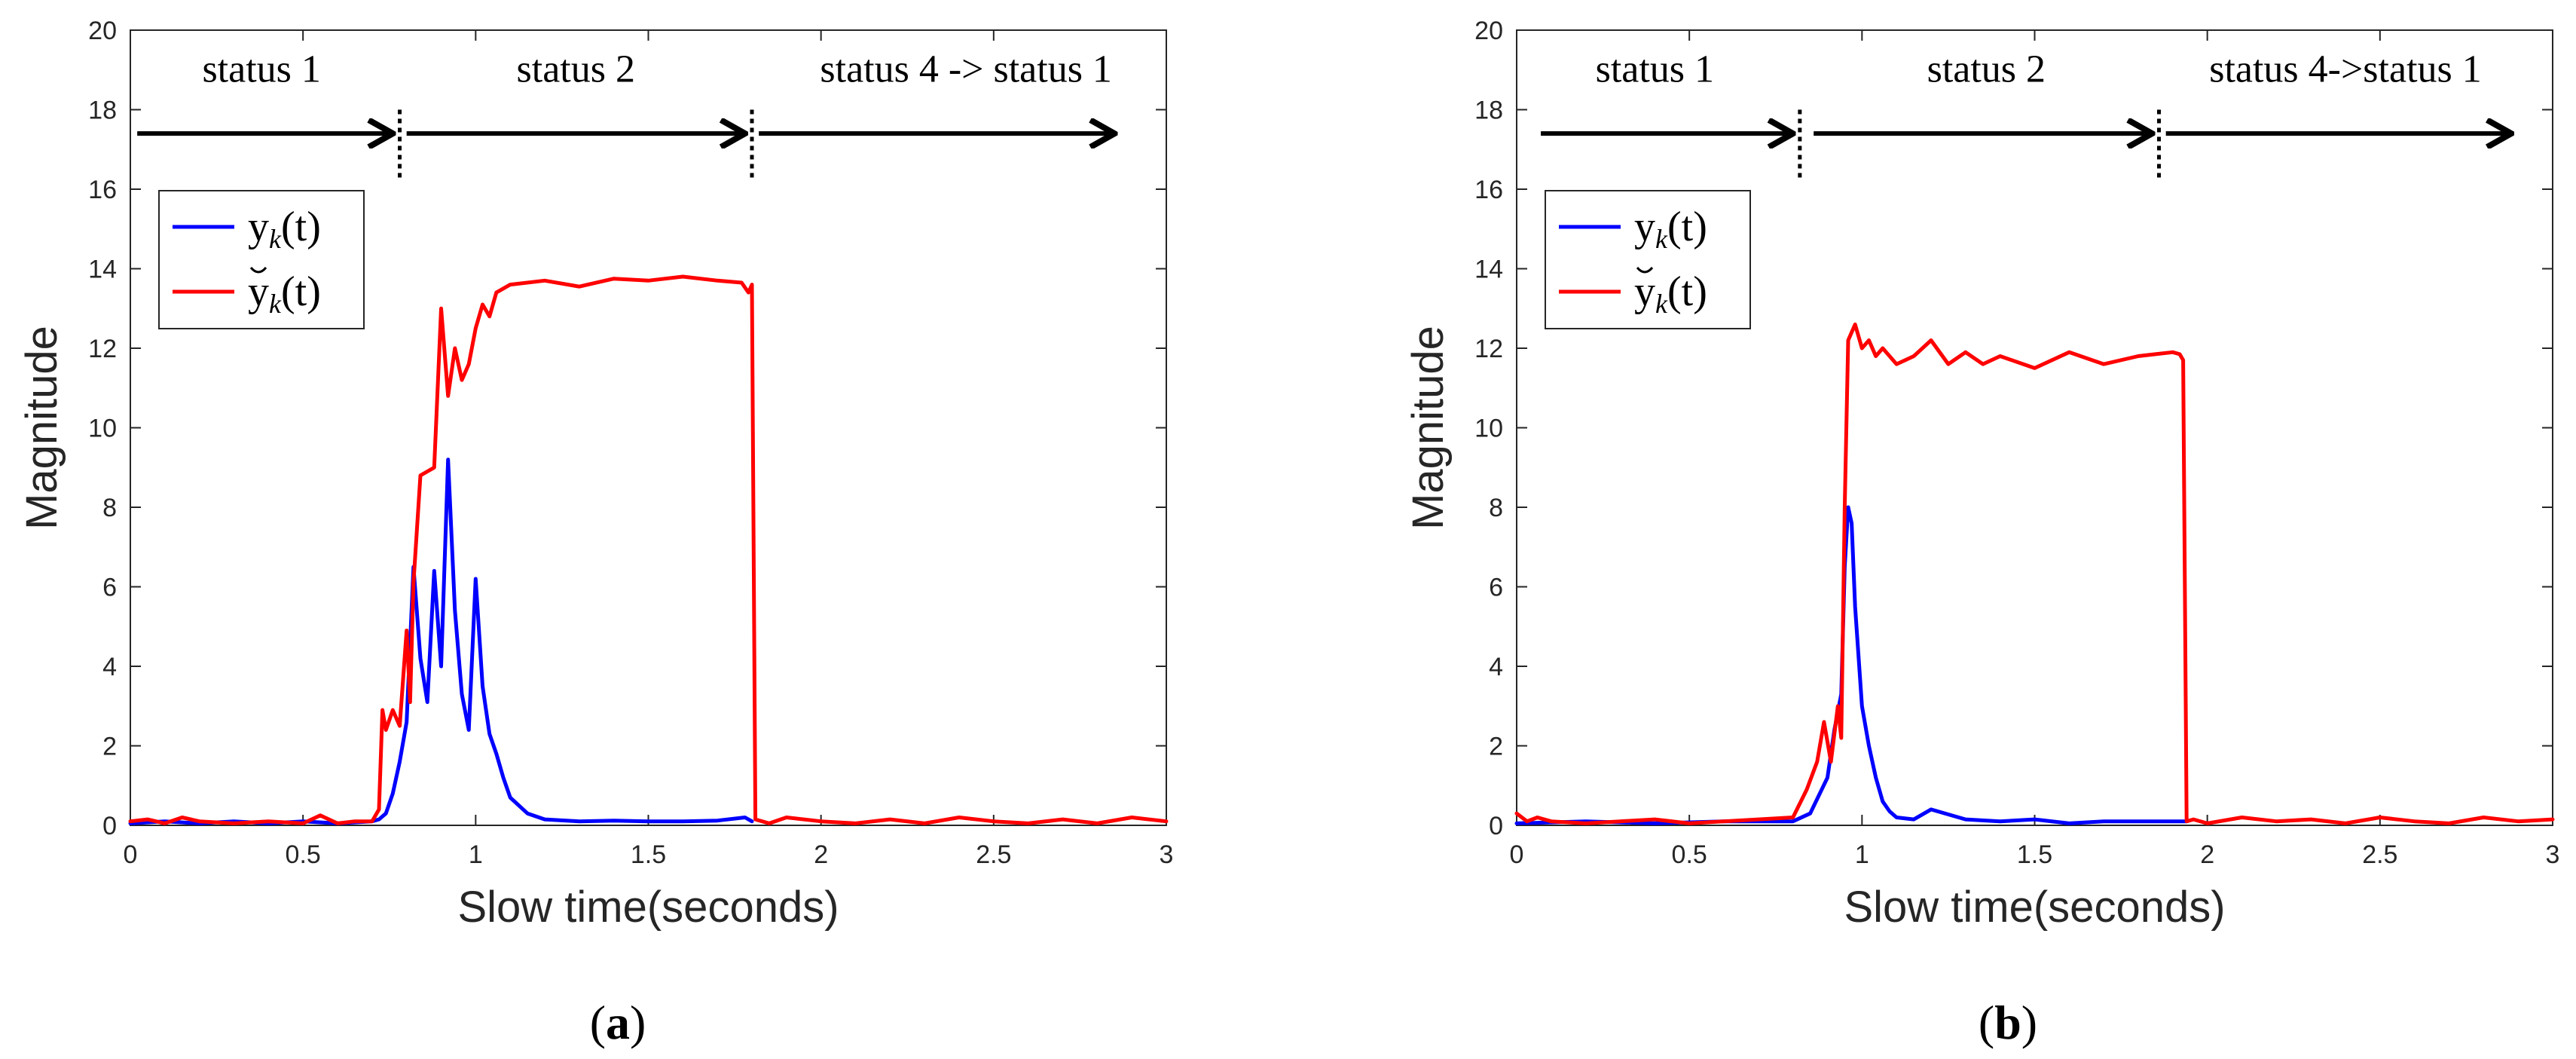 The width and height of the screenshot is (2576, 1059). I want to click on panel-caption: (b), so click(2008, 1022).